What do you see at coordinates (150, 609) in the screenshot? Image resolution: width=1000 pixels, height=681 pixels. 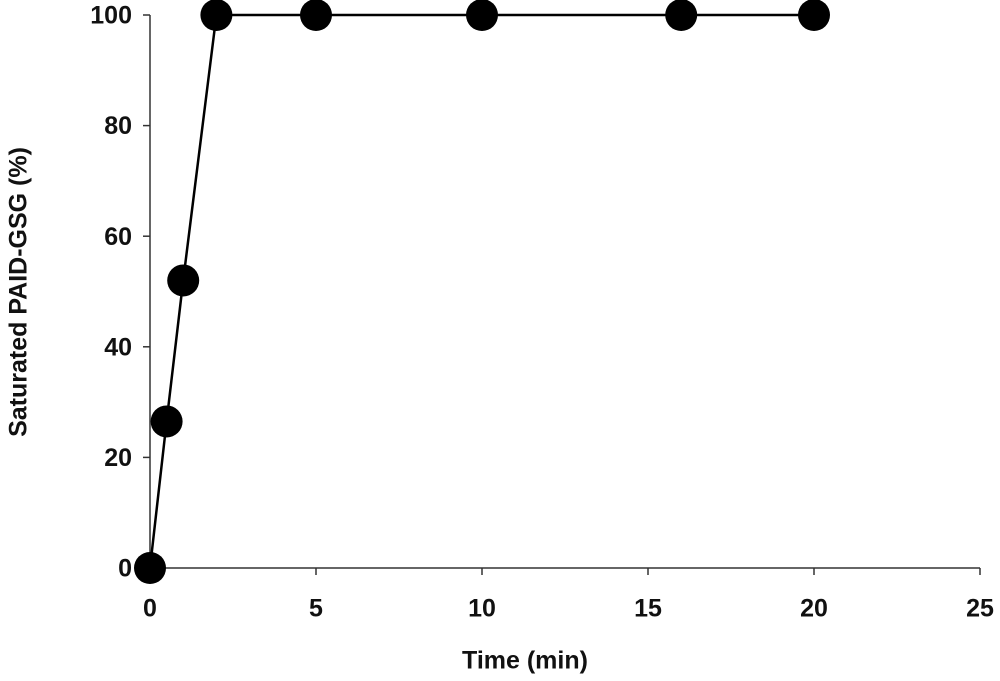 I see `x-tick-label: 0` at bounding box center [150, 609].